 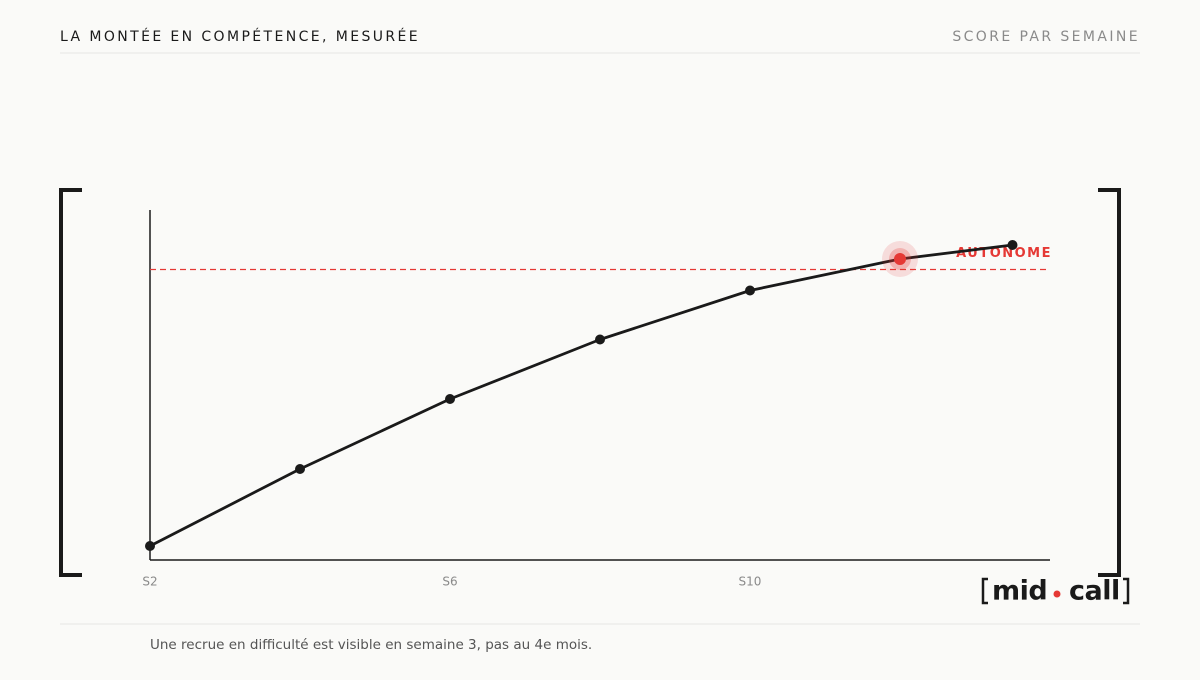 What do you see at coordinates (1004, 253) in the screenshot?
I see `threshold-label: AUTONOME` at bounding box center [1004, 253].